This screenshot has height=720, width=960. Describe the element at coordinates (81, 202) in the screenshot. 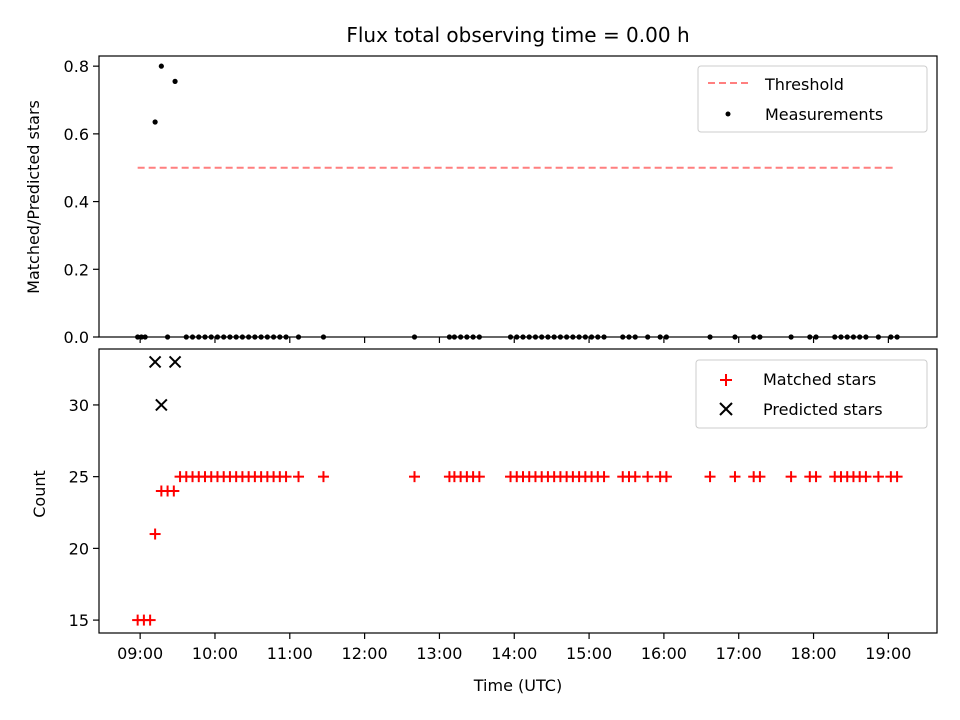

I see `top-y-ticks: 0.0 0.2 0.4 0.6 0.8` at that location.